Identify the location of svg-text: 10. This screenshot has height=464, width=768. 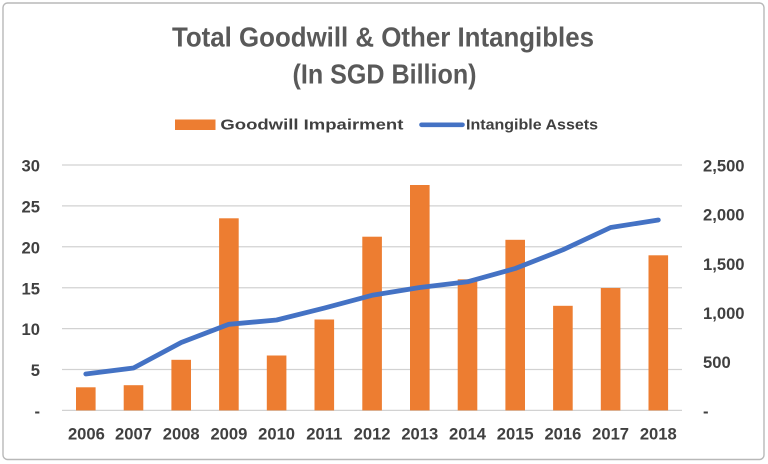
(31, 329).